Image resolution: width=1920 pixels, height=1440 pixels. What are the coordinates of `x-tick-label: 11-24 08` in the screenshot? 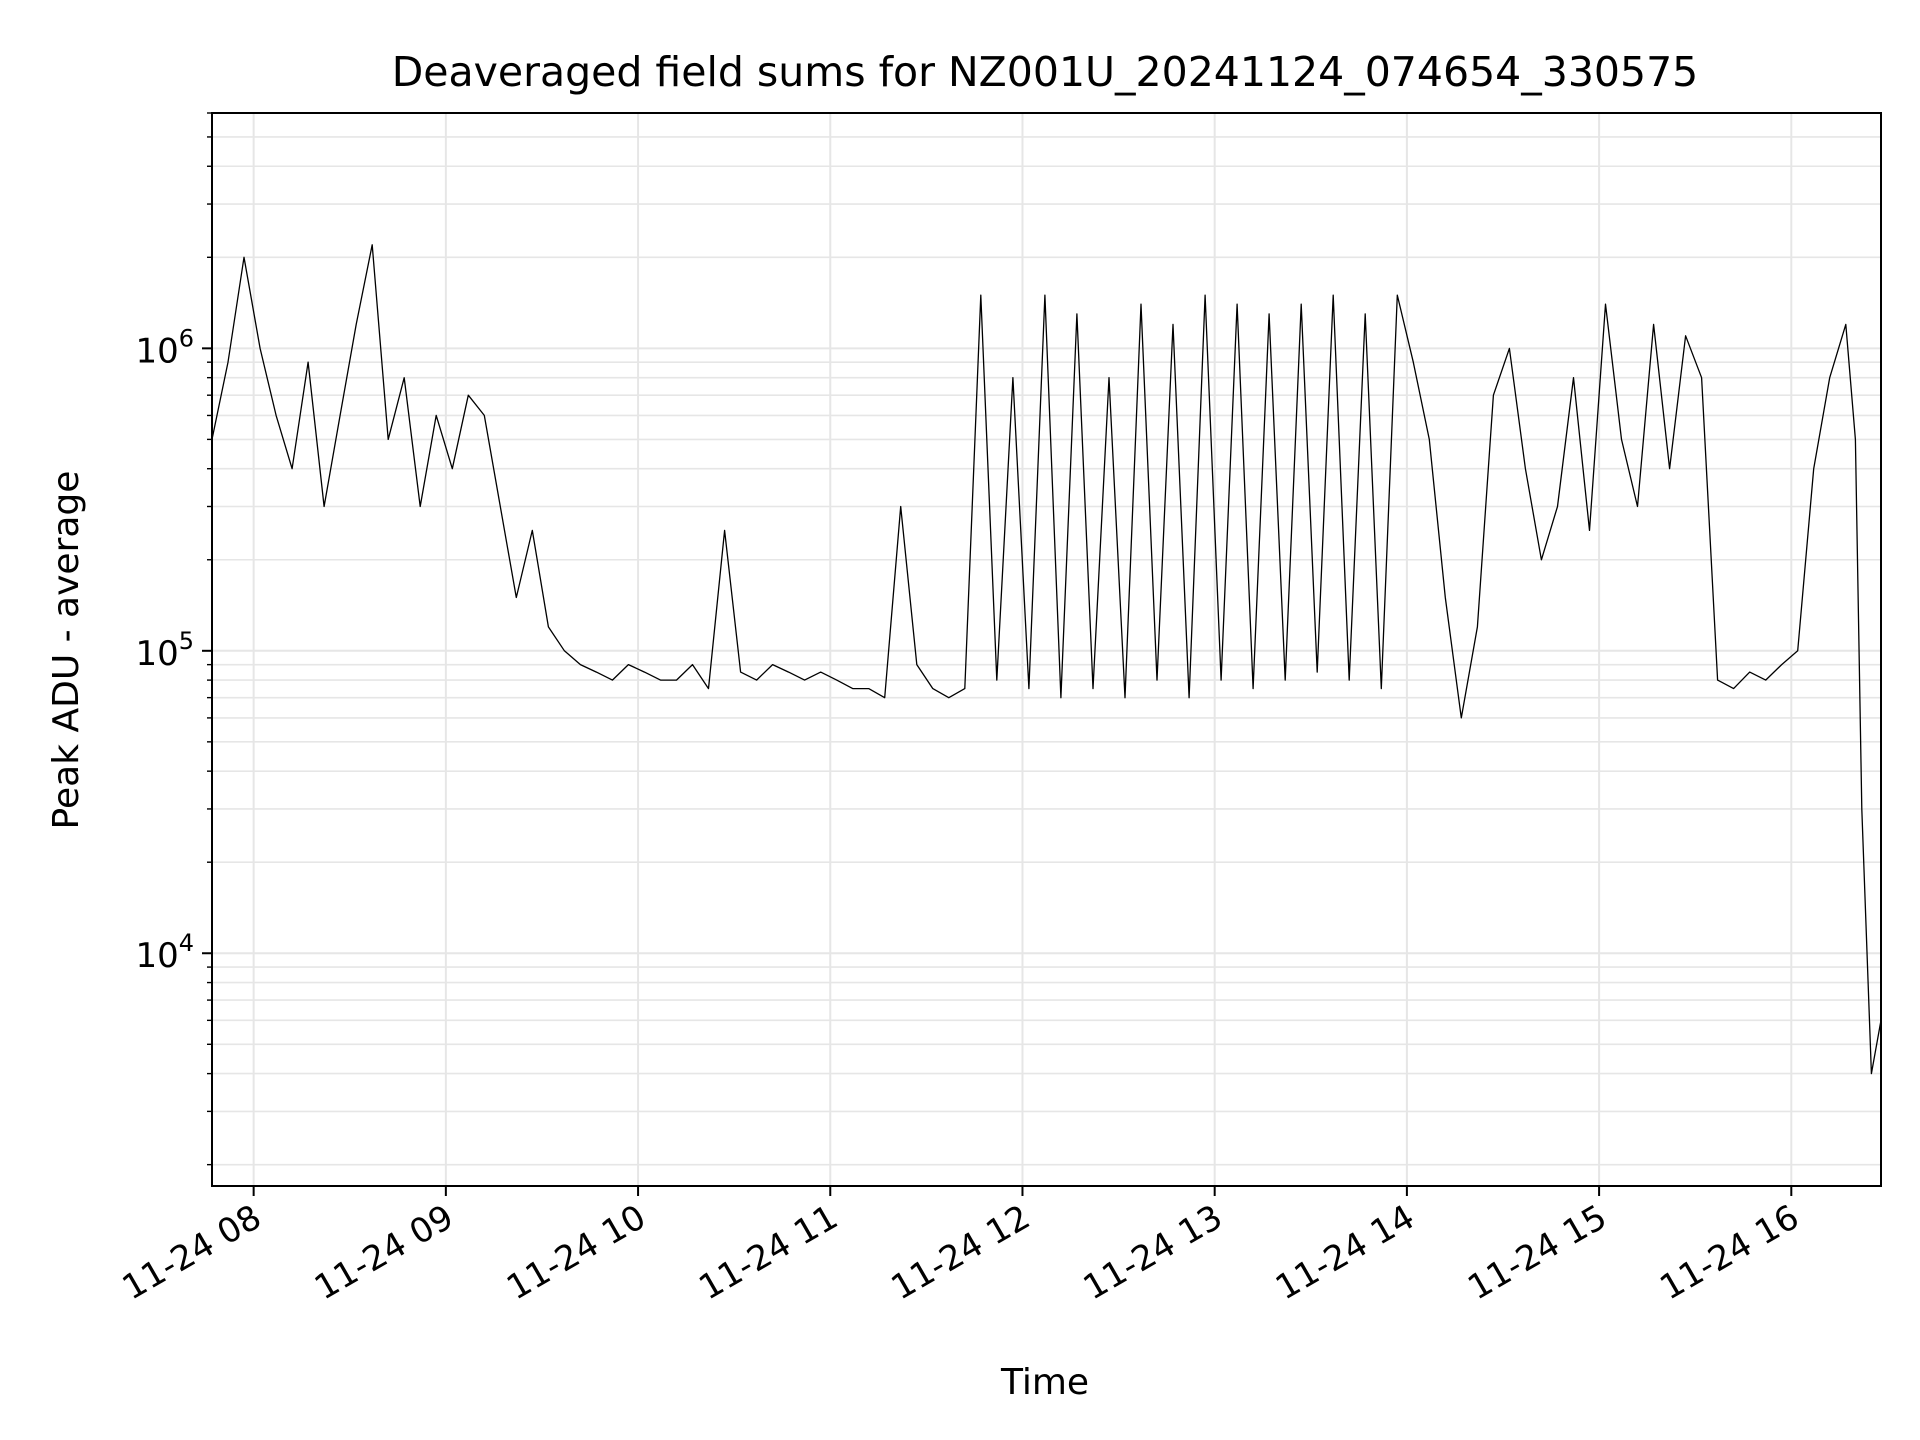 It's located at (192, 1252).